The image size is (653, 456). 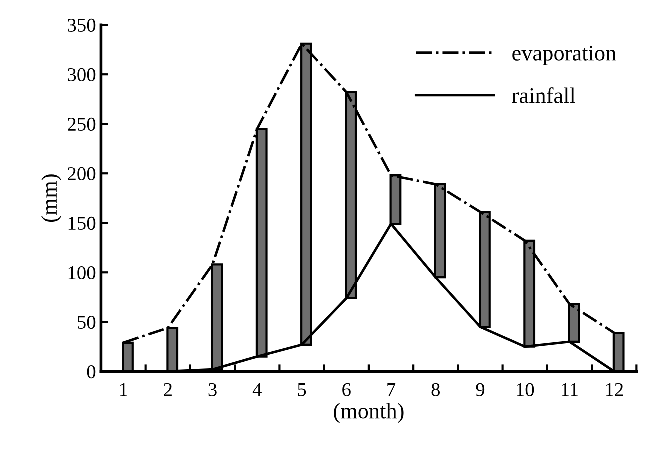 I want to click on x-tick-label: 11, so click(x=570, y=389).